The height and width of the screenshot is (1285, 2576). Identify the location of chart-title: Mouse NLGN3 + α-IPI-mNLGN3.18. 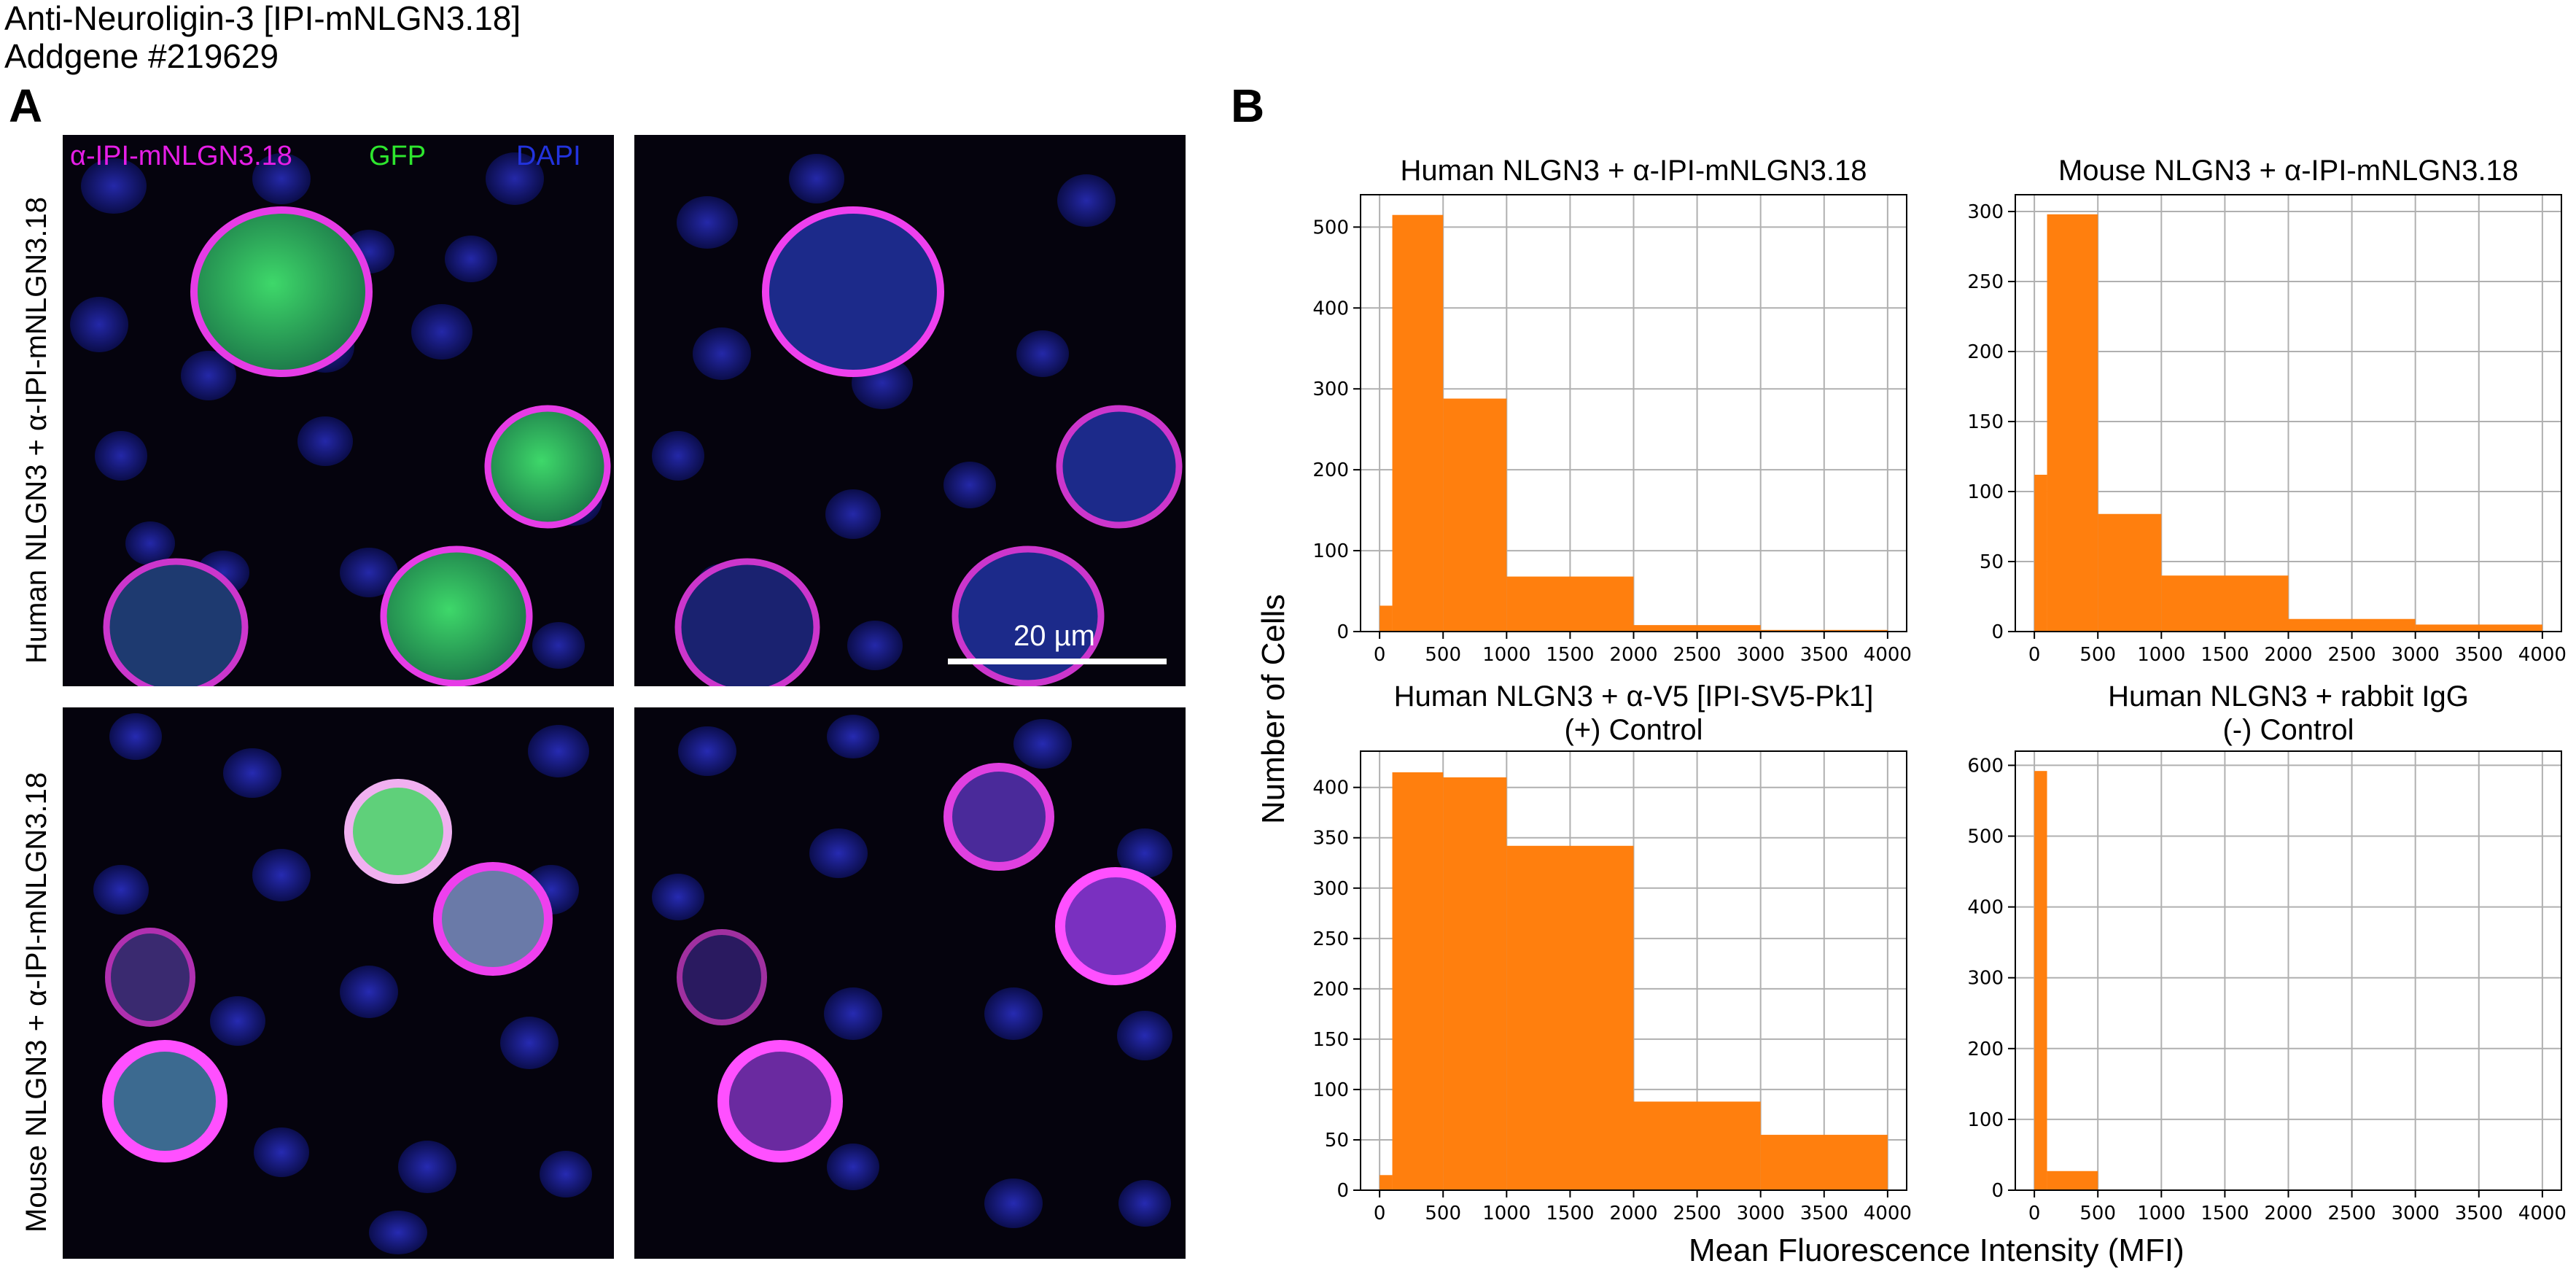
(2288, 171).